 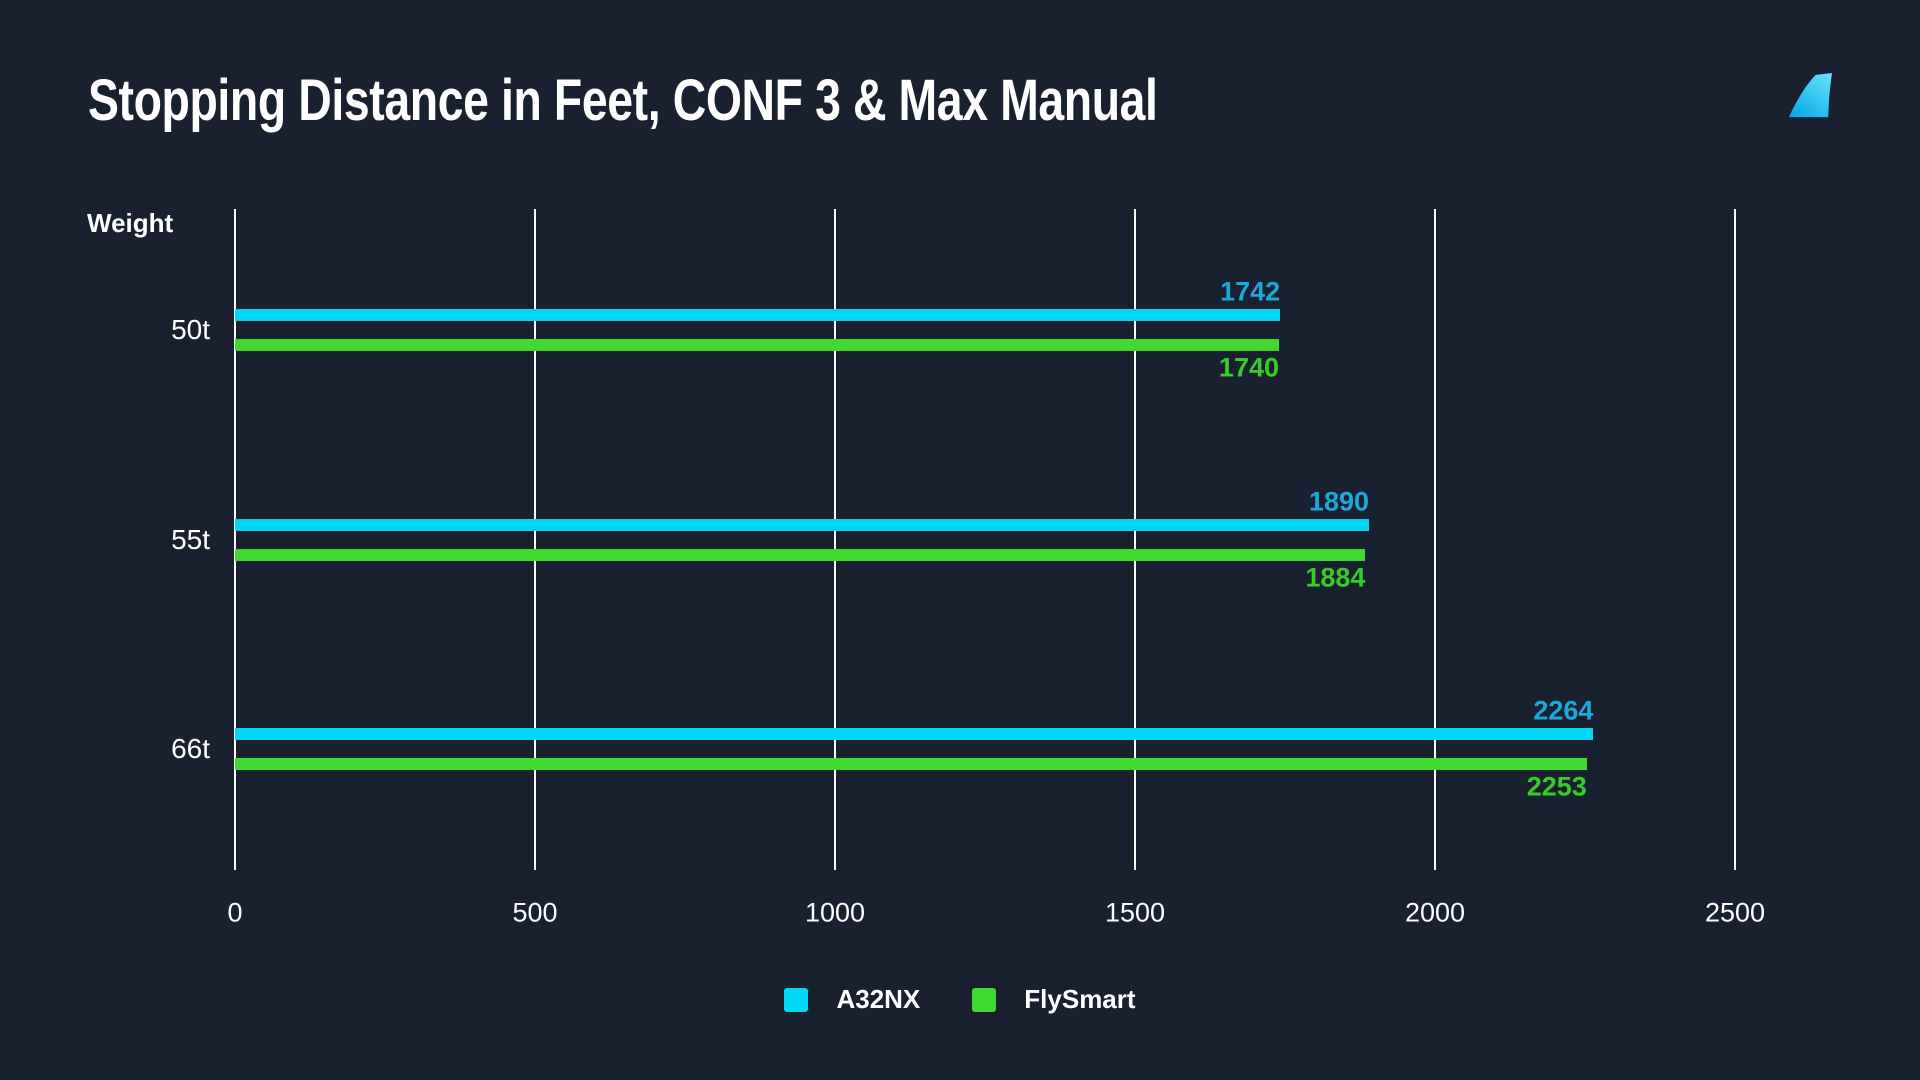 I want to click on gridline-2000, so click(x=1435, y=539).